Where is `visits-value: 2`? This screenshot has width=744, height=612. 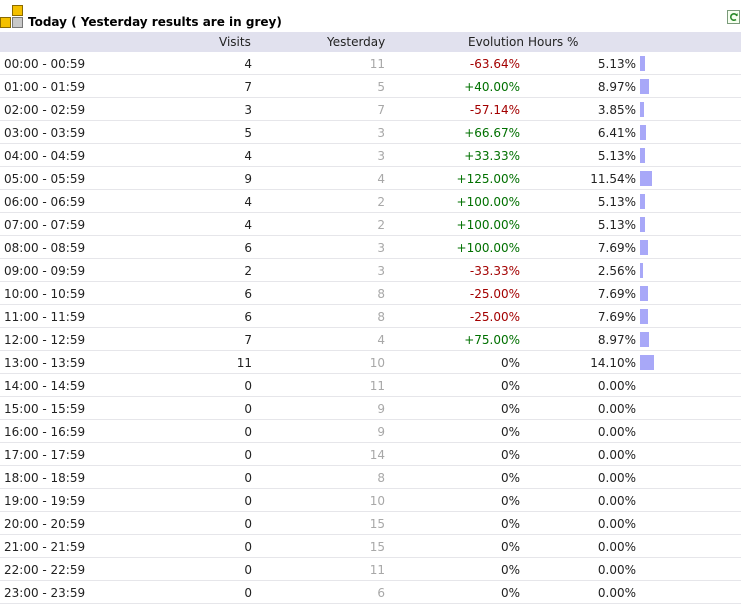 visits-value: 2 is located at coordinates (248, 271).